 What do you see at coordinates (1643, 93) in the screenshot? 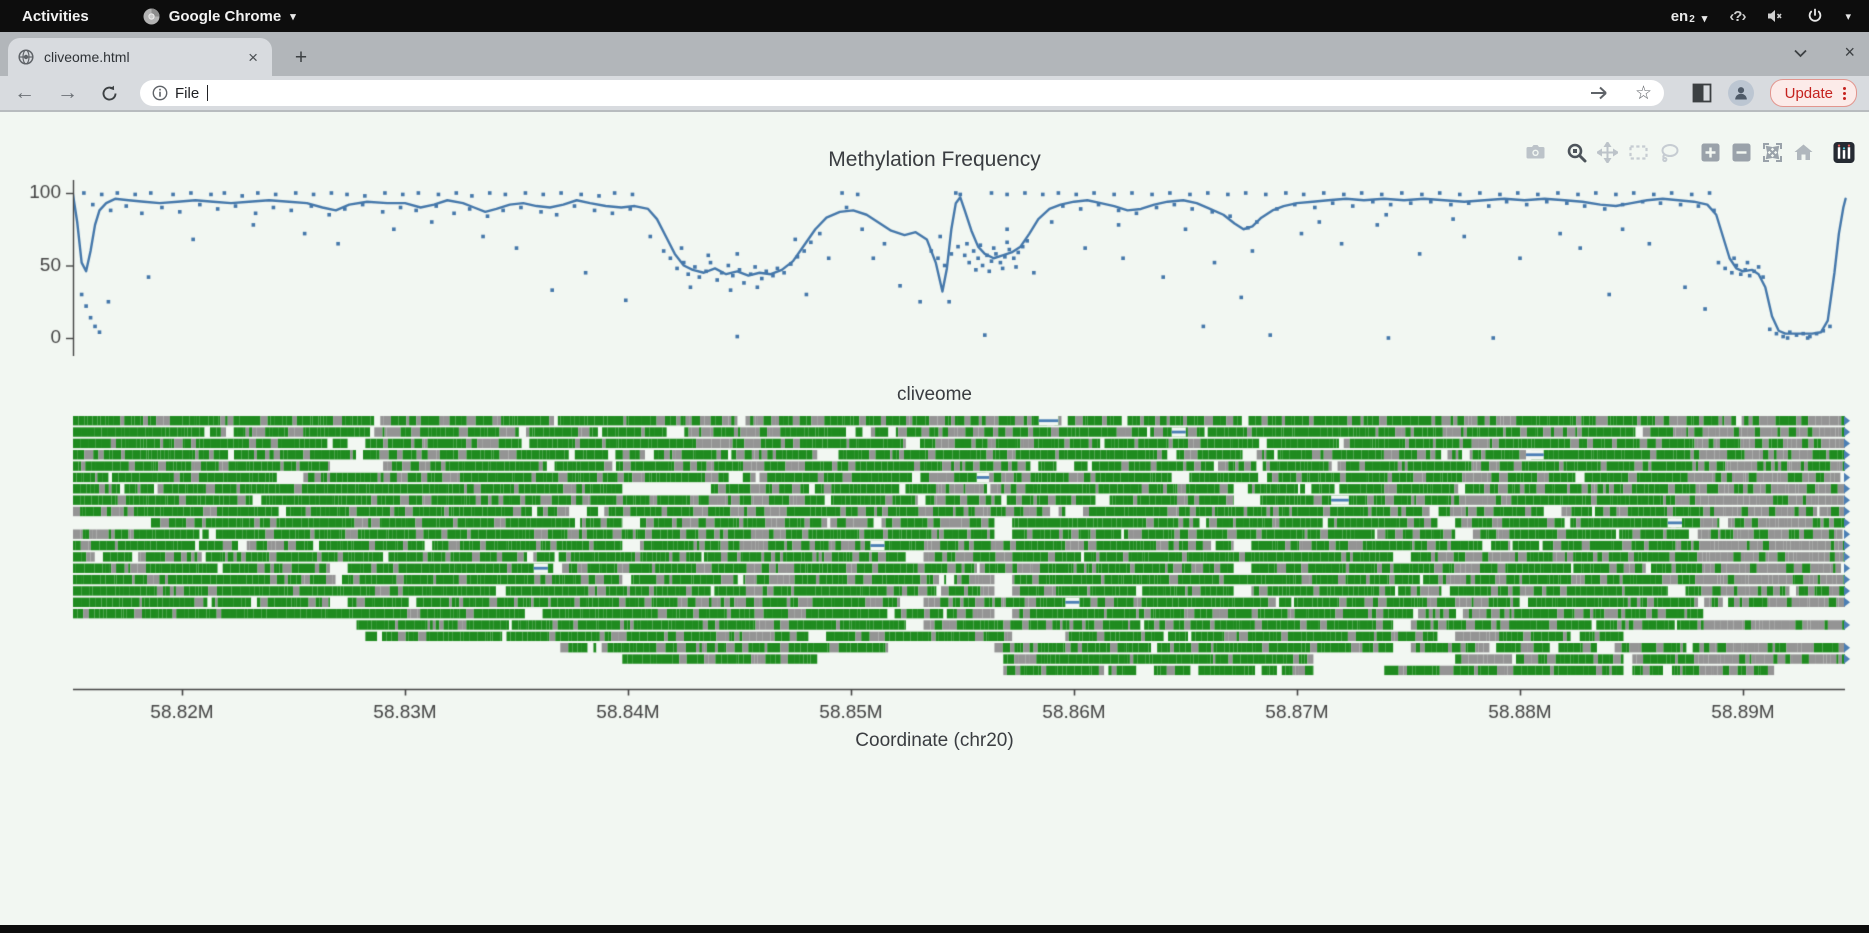
I see `bookmark-star-icon: ☆` at bounding box center [1643, 93].